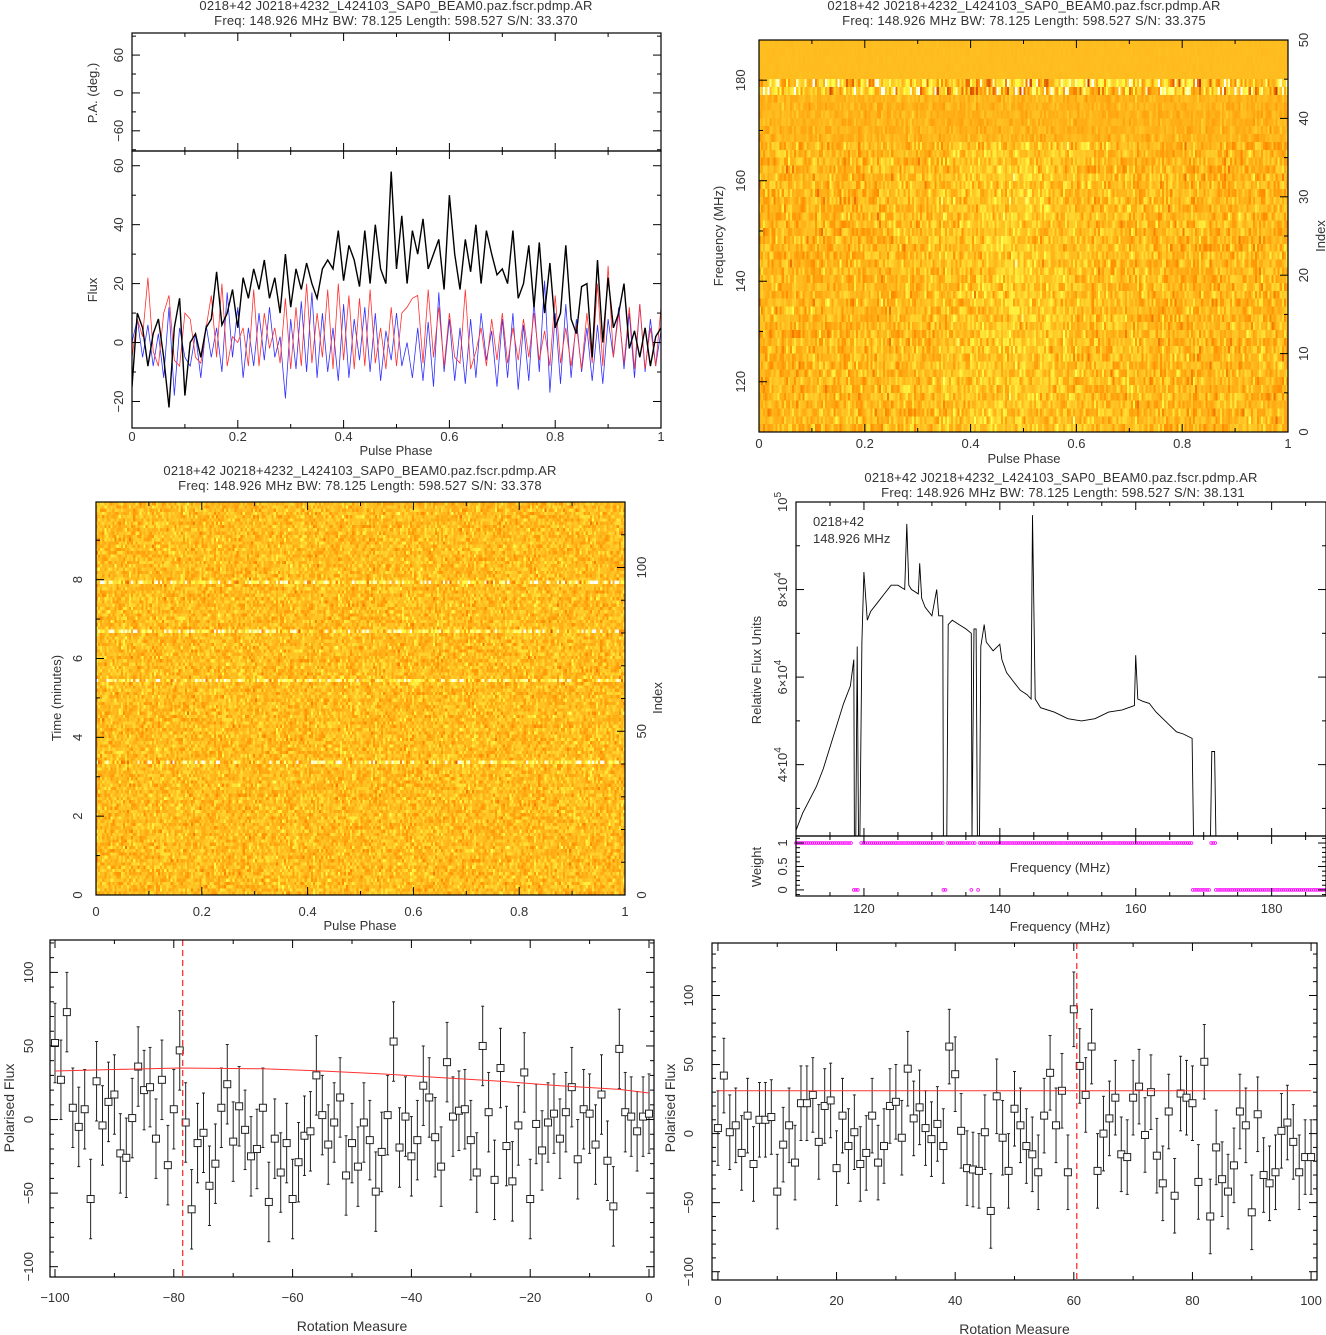 This screenshot has height=1335, width=1326. What do you see at coordinates (657, 698) in the screenshot?
I see `time-phase-y2label: Index` at bounding box center [657, 698].